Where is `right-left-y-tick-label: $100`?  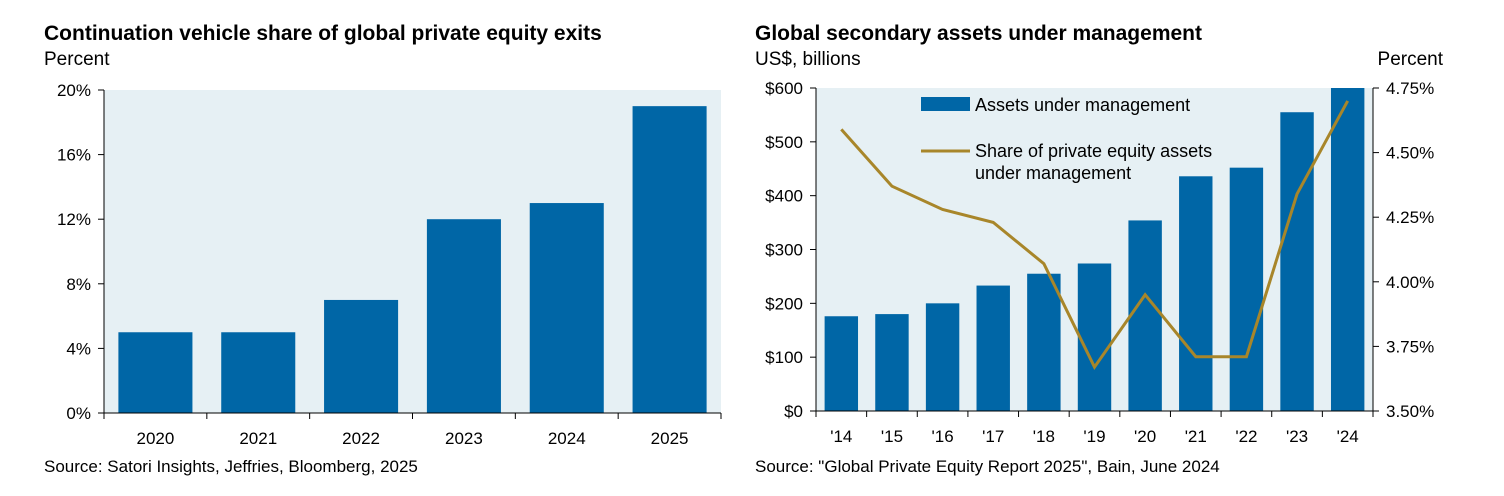 right-left-y-tick-label: $100 is located at coordinates (784, 357).